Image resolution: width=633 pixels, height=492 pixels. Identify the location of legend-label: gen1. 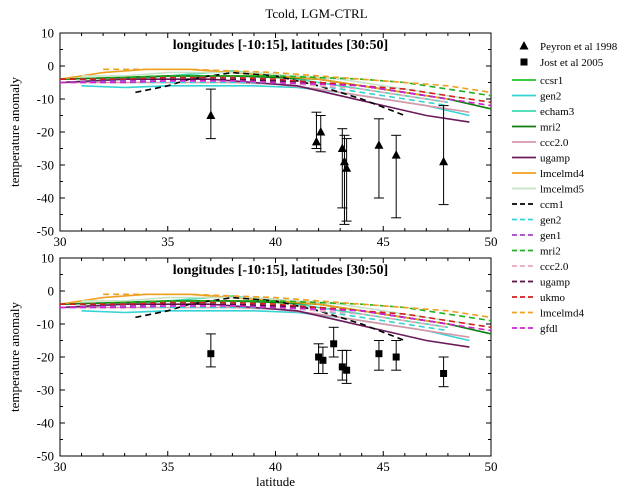
(550, 236).